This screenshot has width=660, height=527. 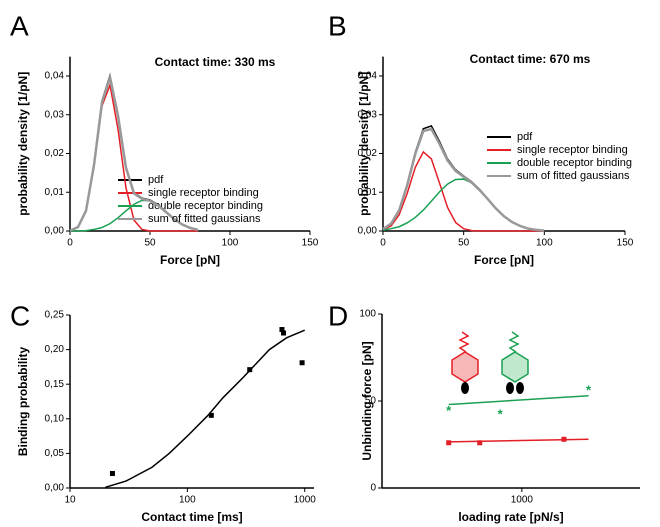 What do you see at coordinates (20, 315) in the screenshot?
I see `panel-letter: C` at bounding box center [20, 315].